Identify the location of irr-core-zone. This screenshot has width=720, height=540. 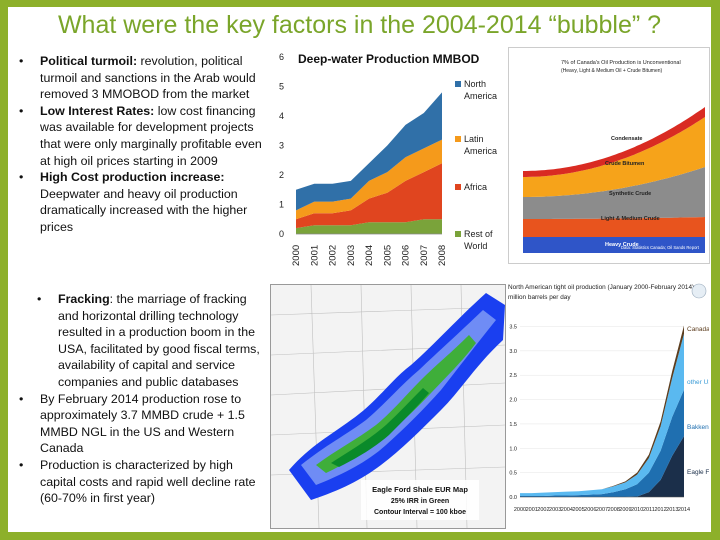
(380, 427).